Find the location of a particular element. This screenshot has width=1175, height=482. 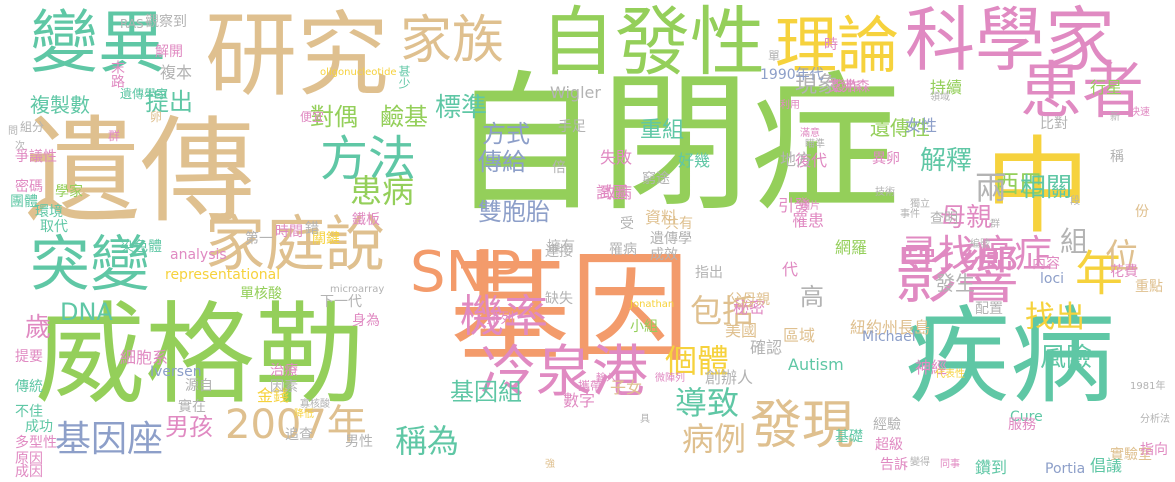

cloud-word-60: 觀察到 is located at coordinates (166, 22).